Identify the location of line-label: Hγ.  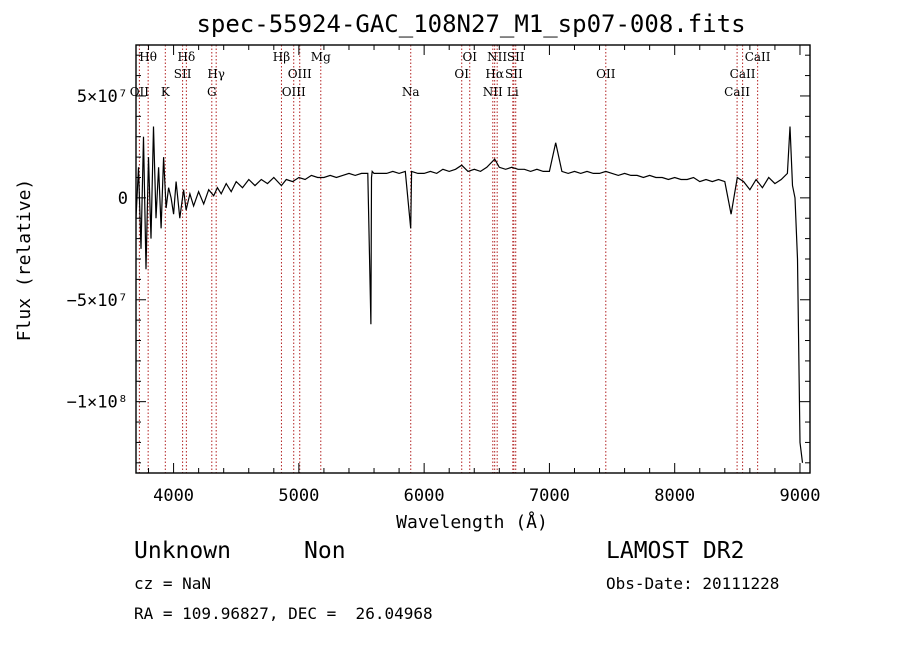
(216, 74).